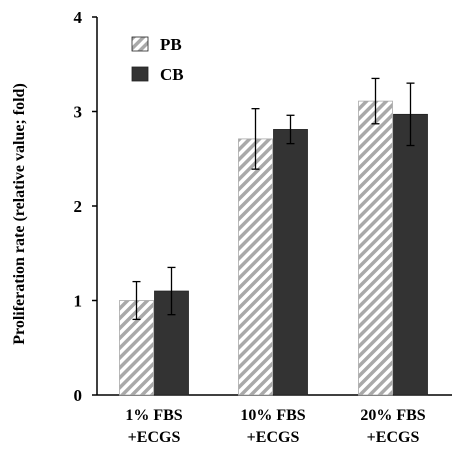 This screenshot has width=452, height=457. I want to click on legend: PB CB, so click(157, 59).